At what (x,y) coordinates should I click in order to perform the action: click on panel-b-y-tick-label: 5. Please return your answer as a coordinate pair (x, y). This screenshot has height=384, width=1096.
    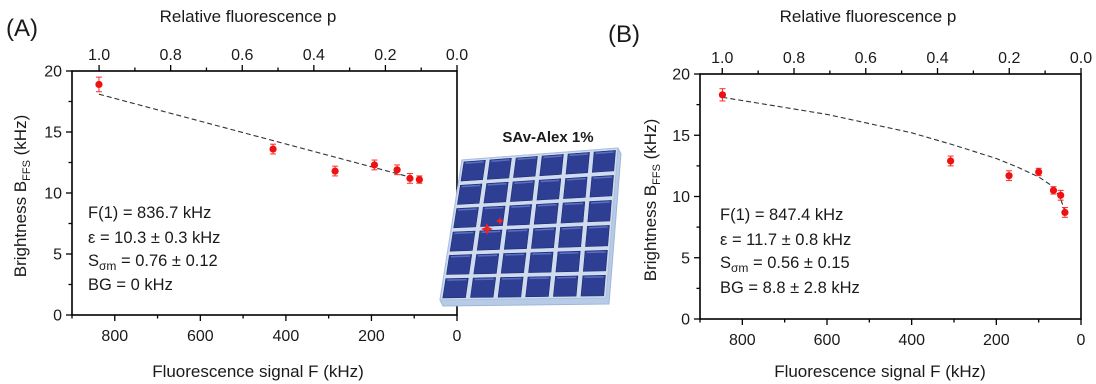
    Looking at the image, I should click on (685, 258).